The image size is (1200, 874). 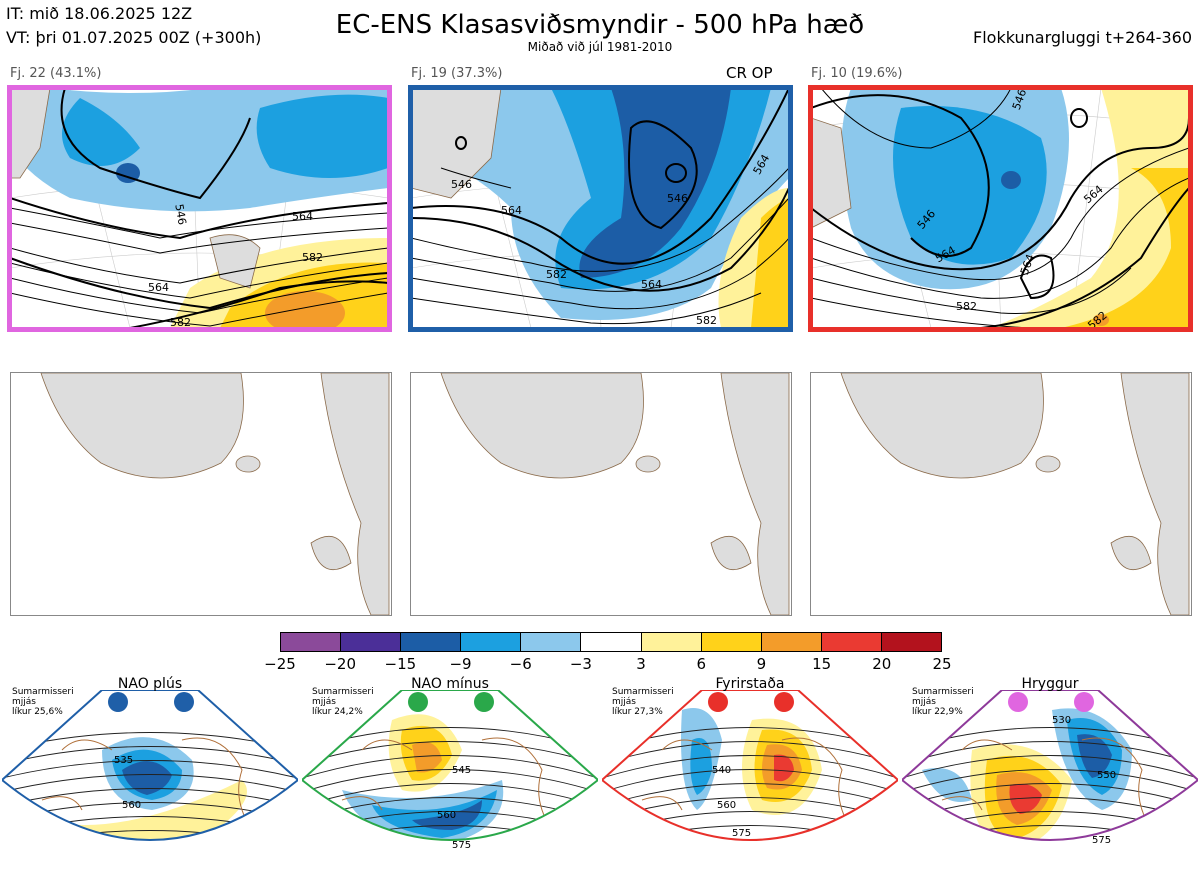 I want to click on regime-contour-label: 545, so click(x=462, y=770).